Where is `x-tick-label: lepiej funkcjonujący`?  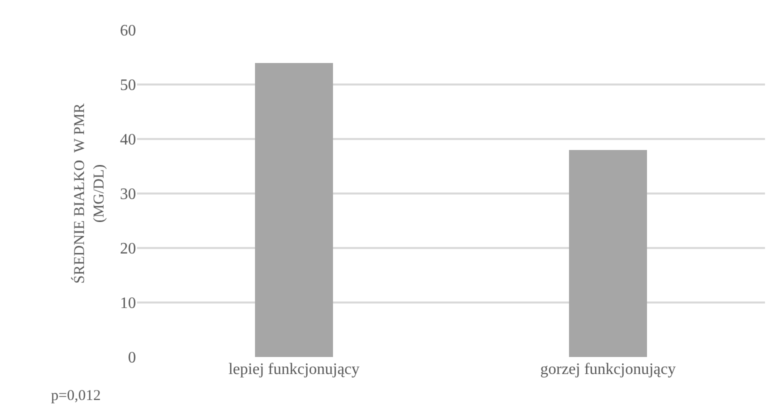
x-tick-label: lepiej funkcjonujący is located at coordinates (294, 369).